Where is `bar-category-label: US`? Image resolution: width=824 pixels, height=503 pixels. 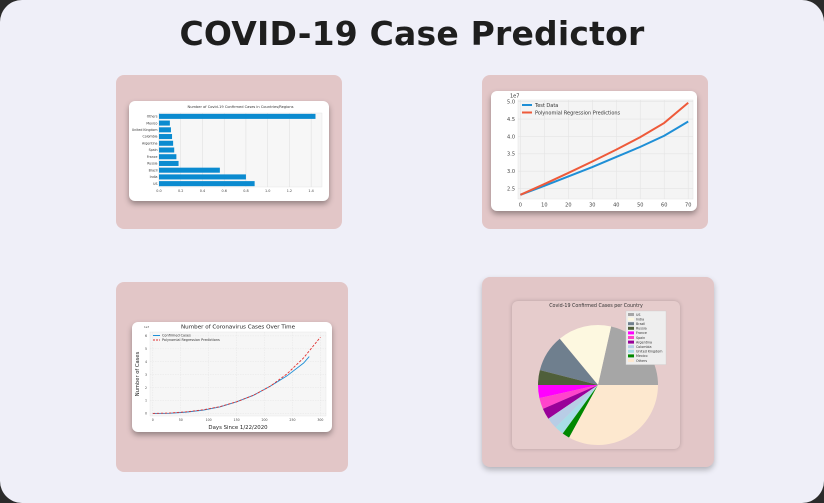
bar-category-label: US is located at coordinates (155, 184).